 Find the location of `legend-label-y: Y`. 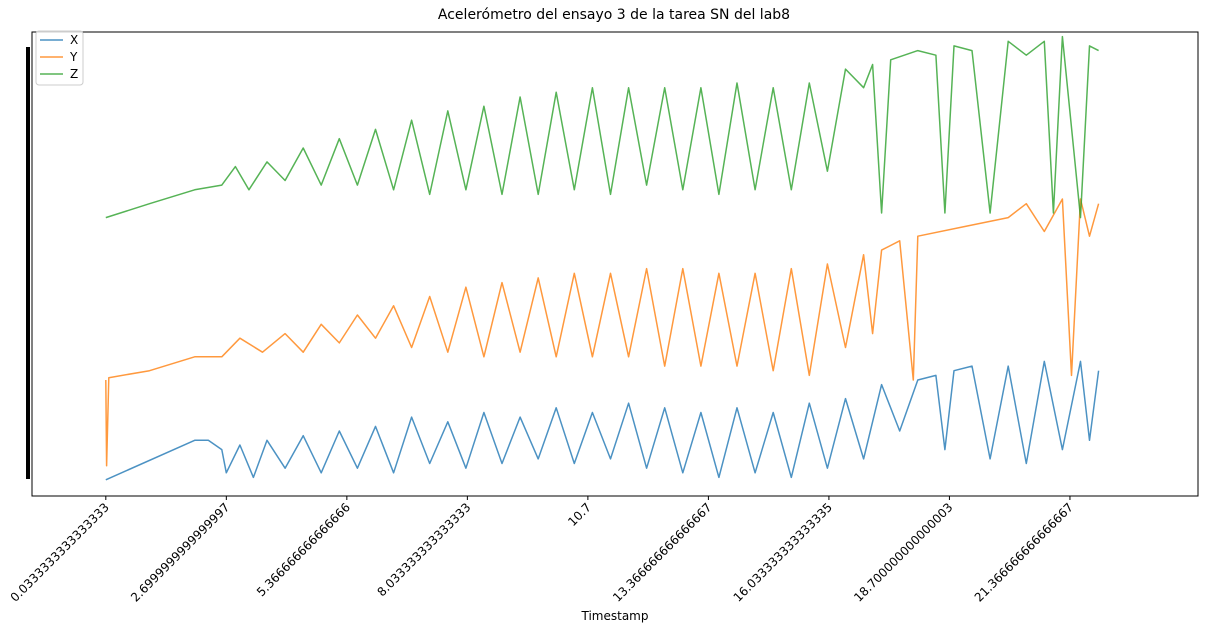

legend-label-y: Y is located at coordinates (73, 57).